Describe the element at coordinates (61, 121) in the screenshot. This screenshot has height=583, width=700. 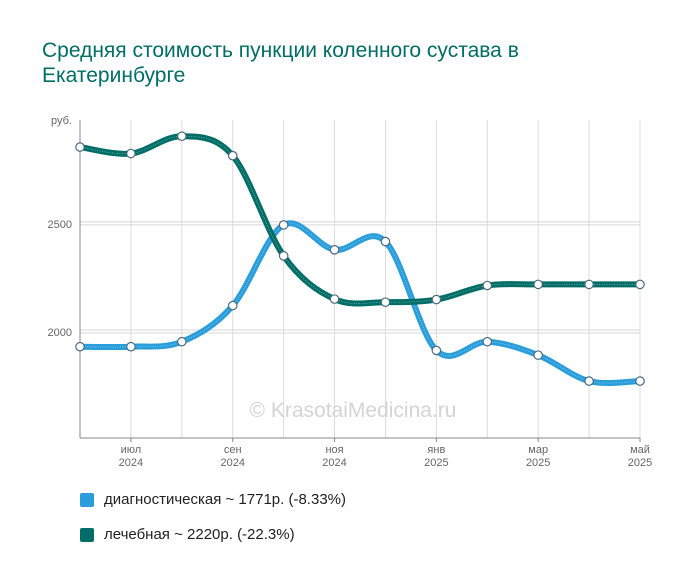
I see `y-unit-label: руб.` at that location.